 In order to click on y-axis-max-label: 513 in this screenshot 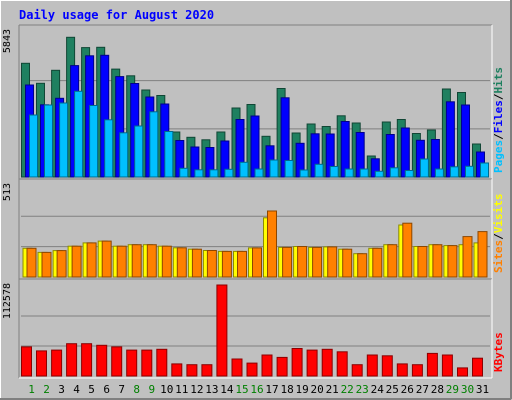, I will do `click(7, 192)`.